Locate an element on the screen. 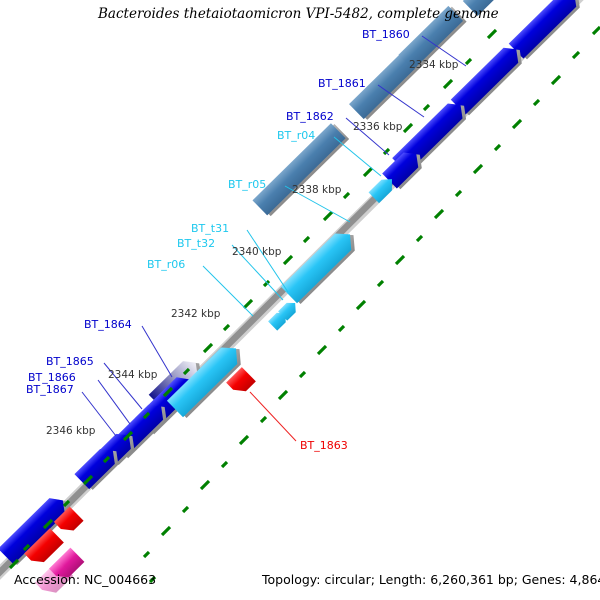 The image size is (600, 600). gene-label-bt-1864: BT_1864 is located at coordinates (108, 324).